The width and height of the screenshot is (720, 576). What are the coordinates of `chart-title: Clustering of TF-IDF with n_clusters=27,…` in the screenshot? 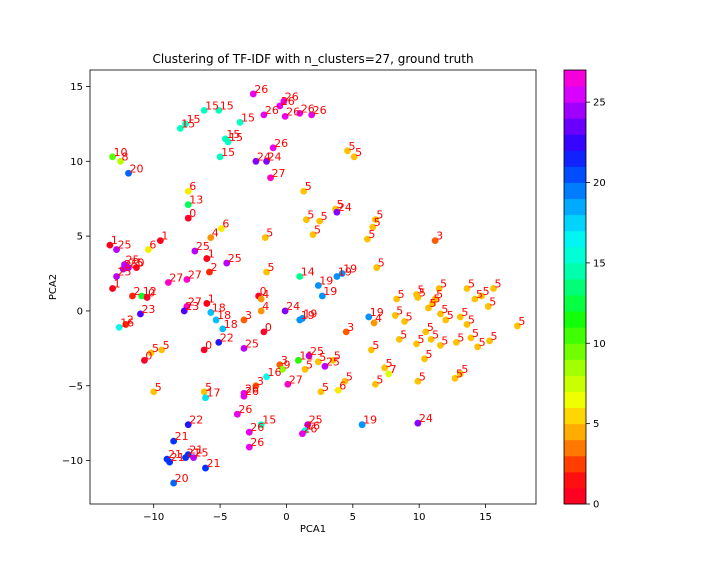 It's located at (312, 59).